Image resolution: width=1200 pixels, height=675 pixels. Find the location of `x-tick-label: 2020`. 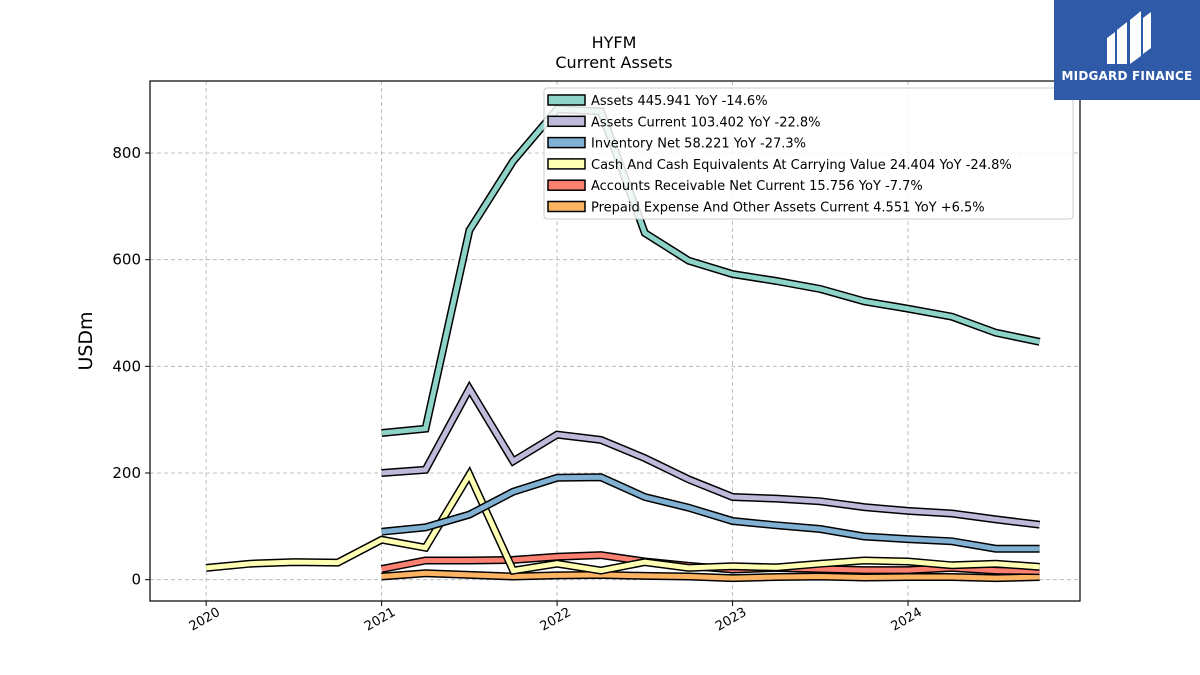

x-tick-label: 2020 is located at coordinates (205, 620).